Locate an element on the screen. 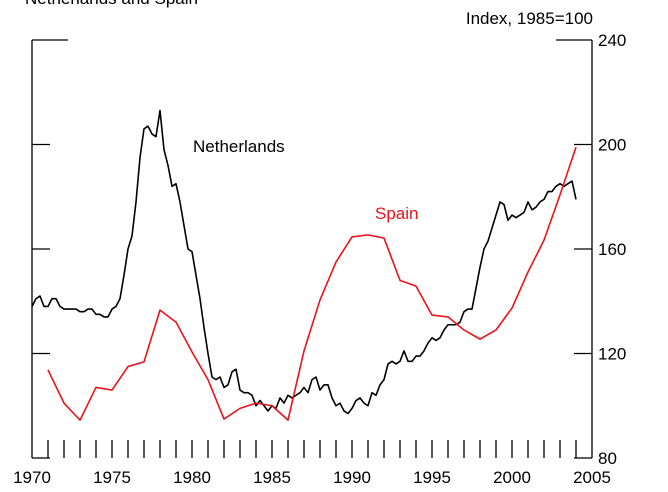  x-tick-label: 2005 is located at coordinates (592, 477).